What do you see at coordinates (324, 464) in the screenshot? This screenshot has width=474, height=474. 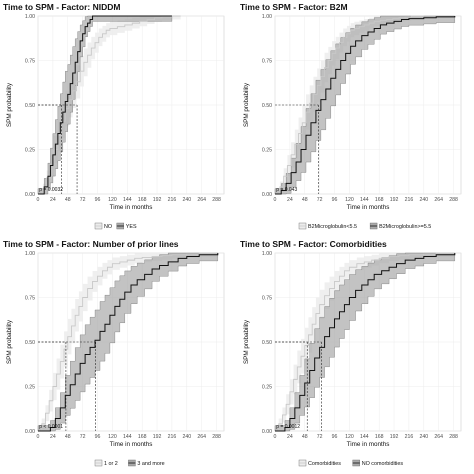 I see `legend-label-1: Comorbidities` at bounding box center [324, 464].